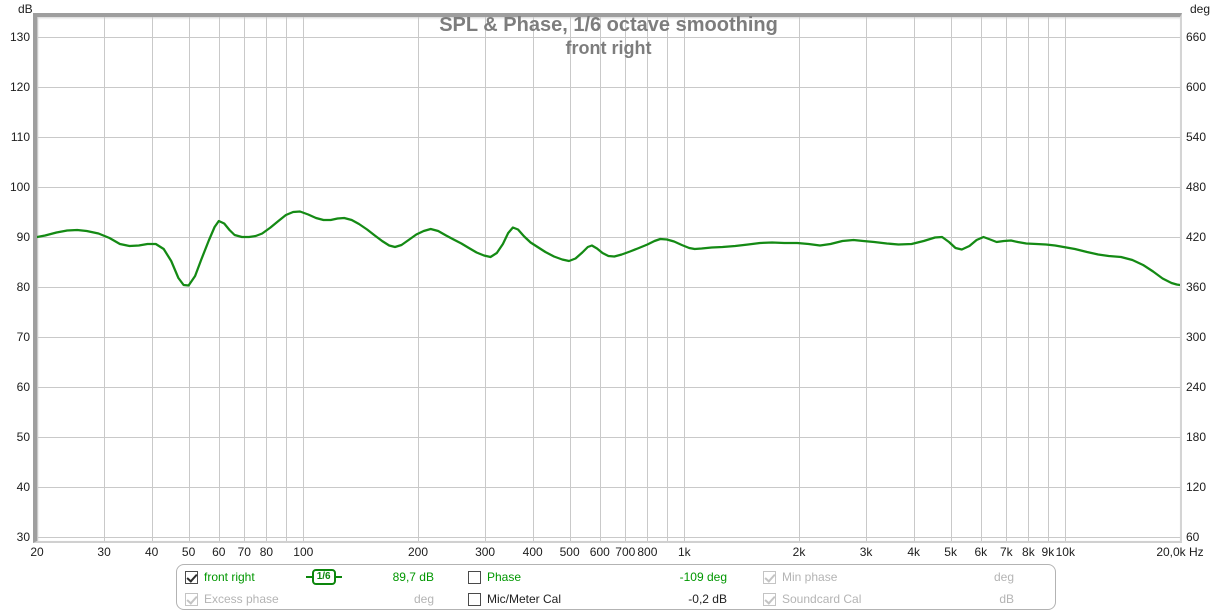 This screenshot has height=613, width=1231. What do you see at coordinates (20, 137) in the screenshot?
I see `y-tick-label-db: 110` at bounding box center [20, 137].